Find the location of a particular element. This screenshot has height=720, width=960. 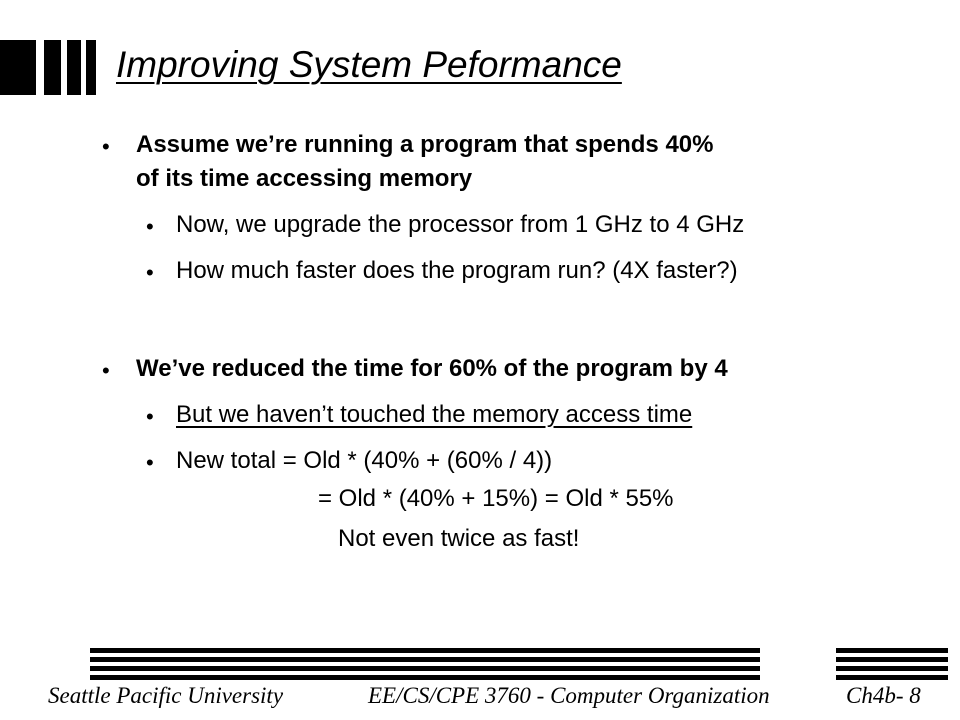

point-1-line-2: of its time accessing memory is located at coordinates (304, 178).